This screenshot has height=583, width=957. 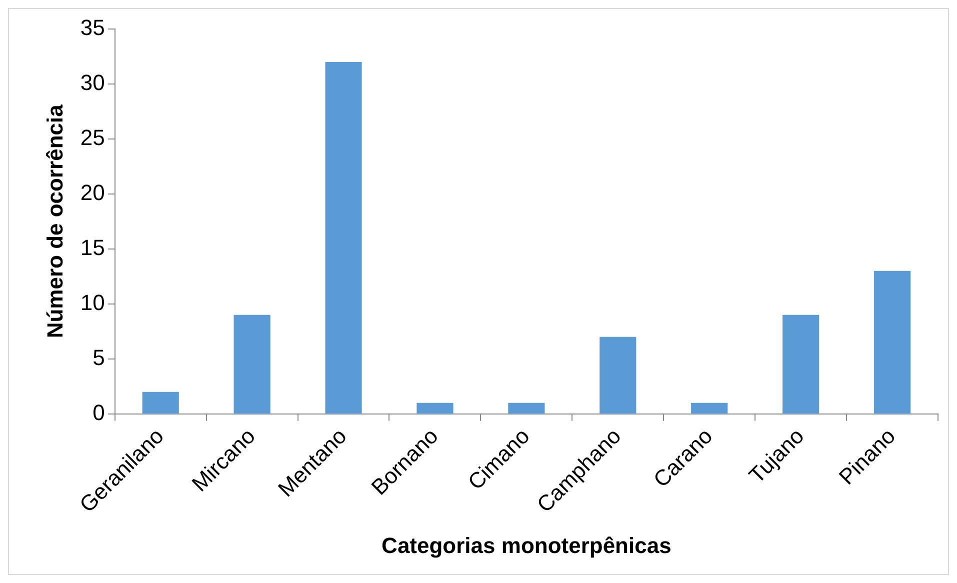 I want to click on y-tick-label: 35, so click(x=92, y=27).